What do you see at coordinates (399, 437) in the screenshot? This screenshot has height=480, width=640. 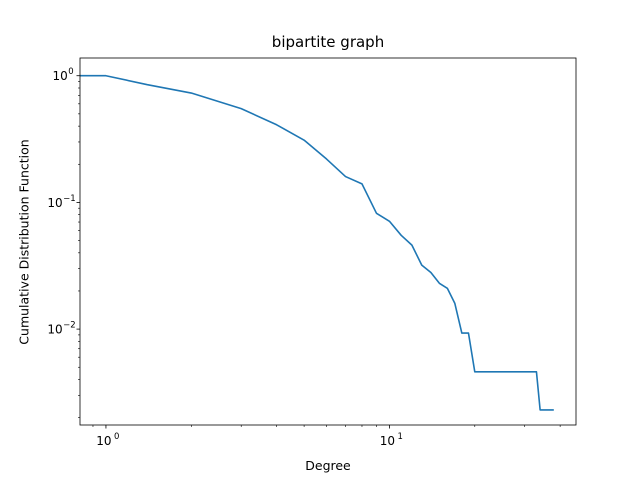 I see `x-tick-exponent: 1` at bounding box center [399, 437].